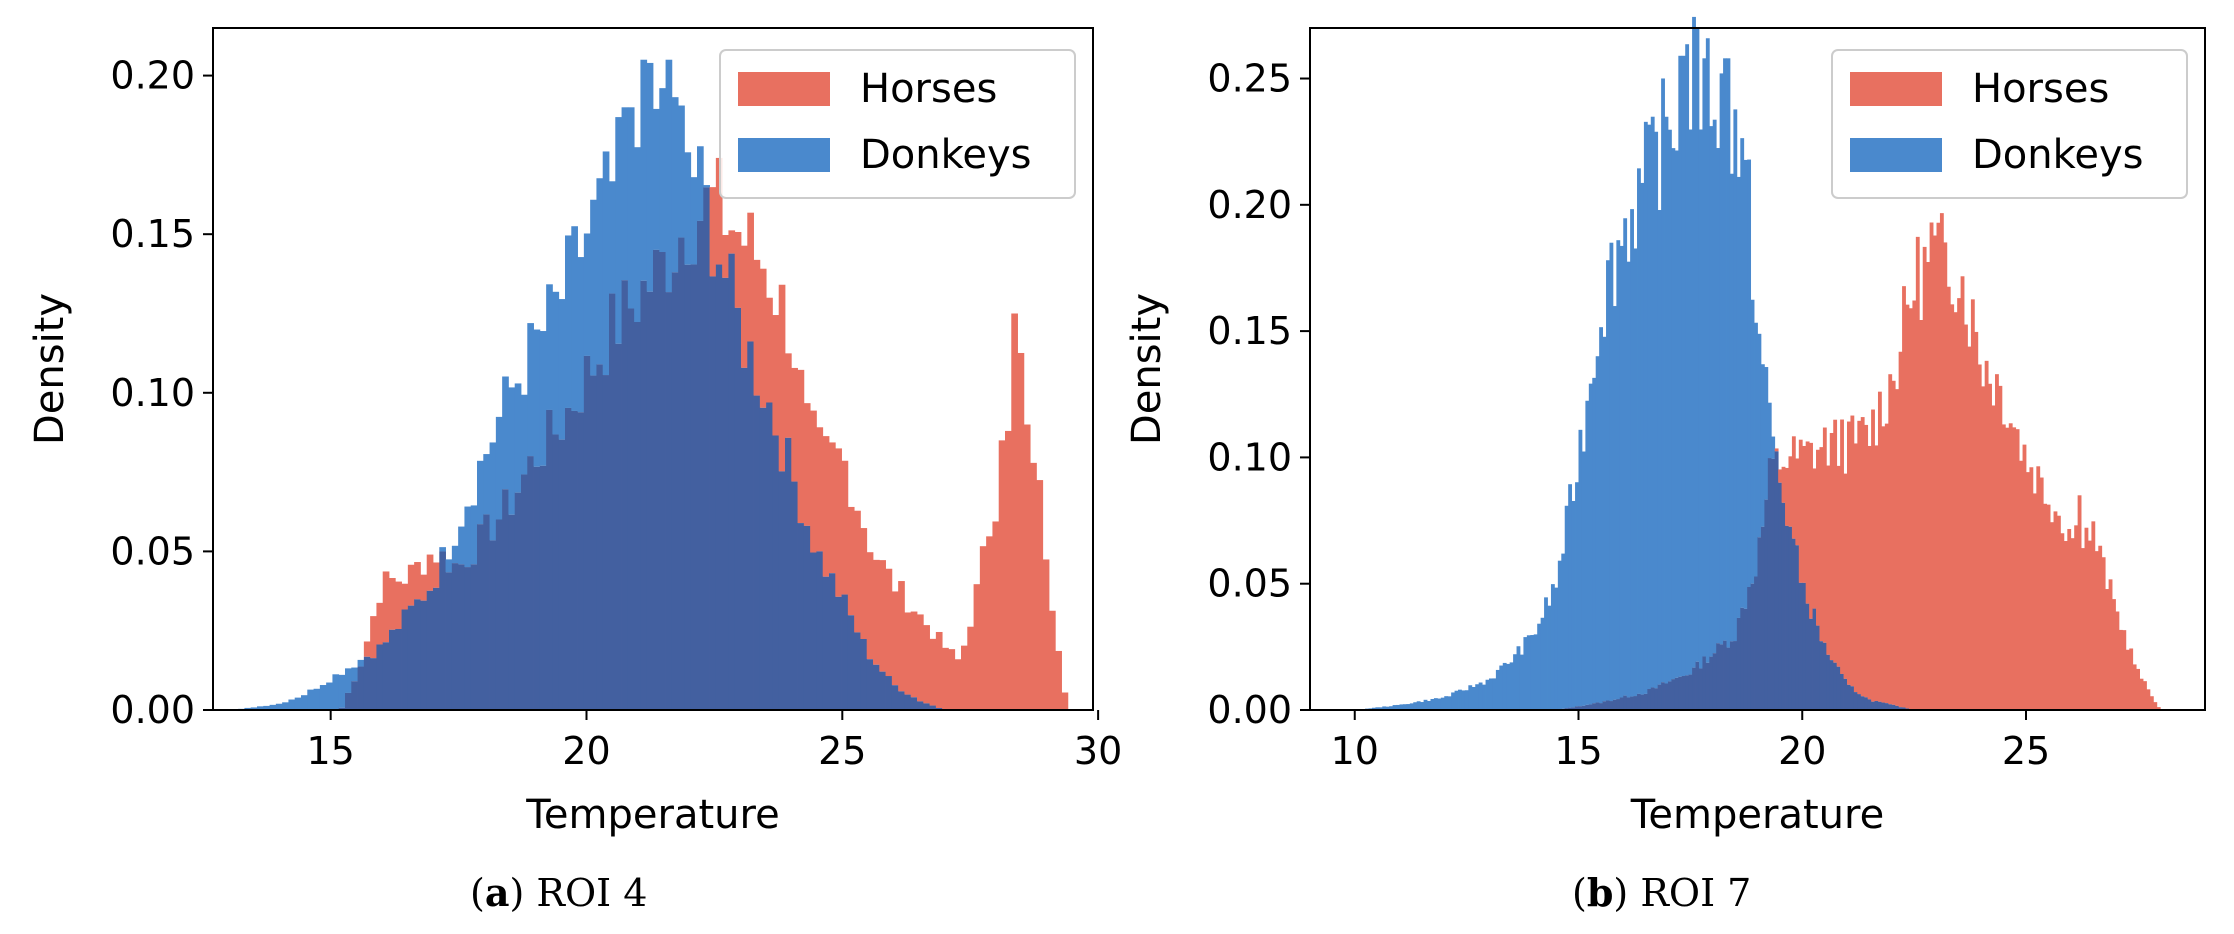 The image size is (2234, 934). What do you see at coordinates (330, 751) in the screenshot?
I see `x-tick-label: 15` at bounding box center [330, 751].